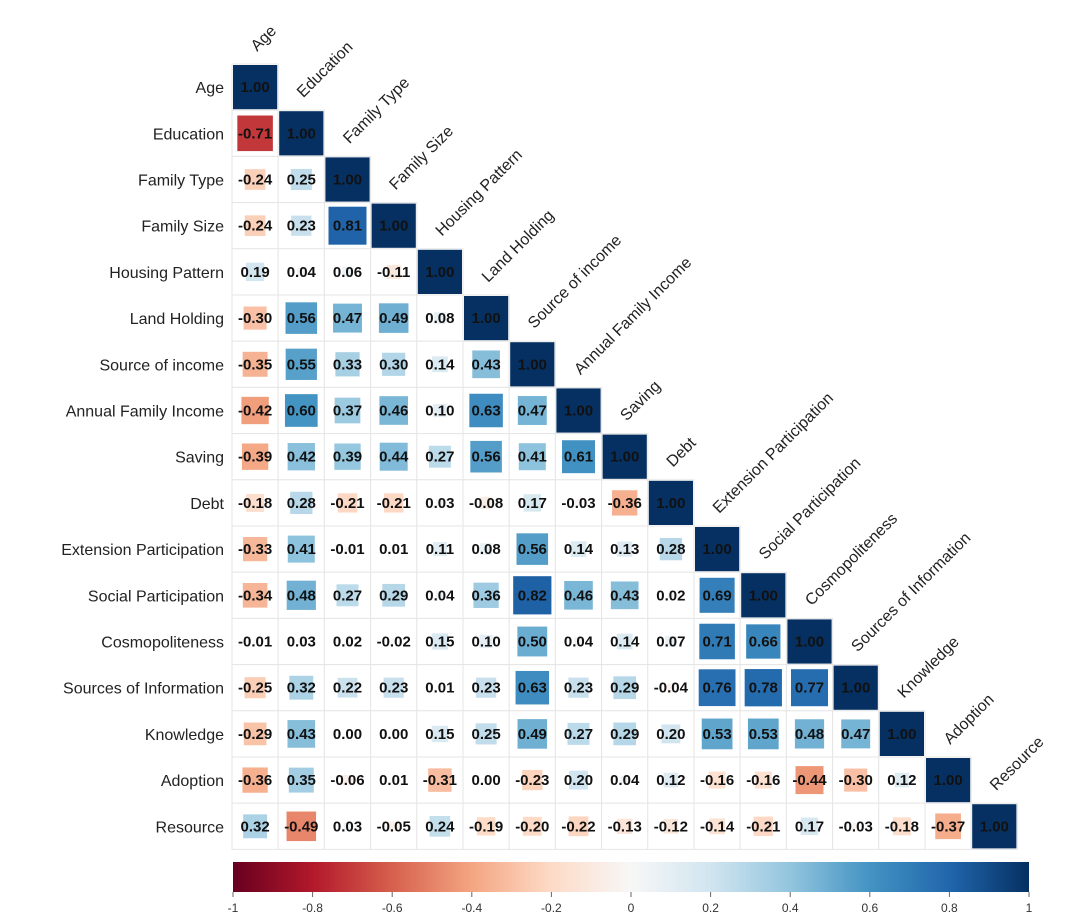 The height and width of the screenshot is (920, 1078). I want to click on cell-square-family-size-age, so click(255, 226).